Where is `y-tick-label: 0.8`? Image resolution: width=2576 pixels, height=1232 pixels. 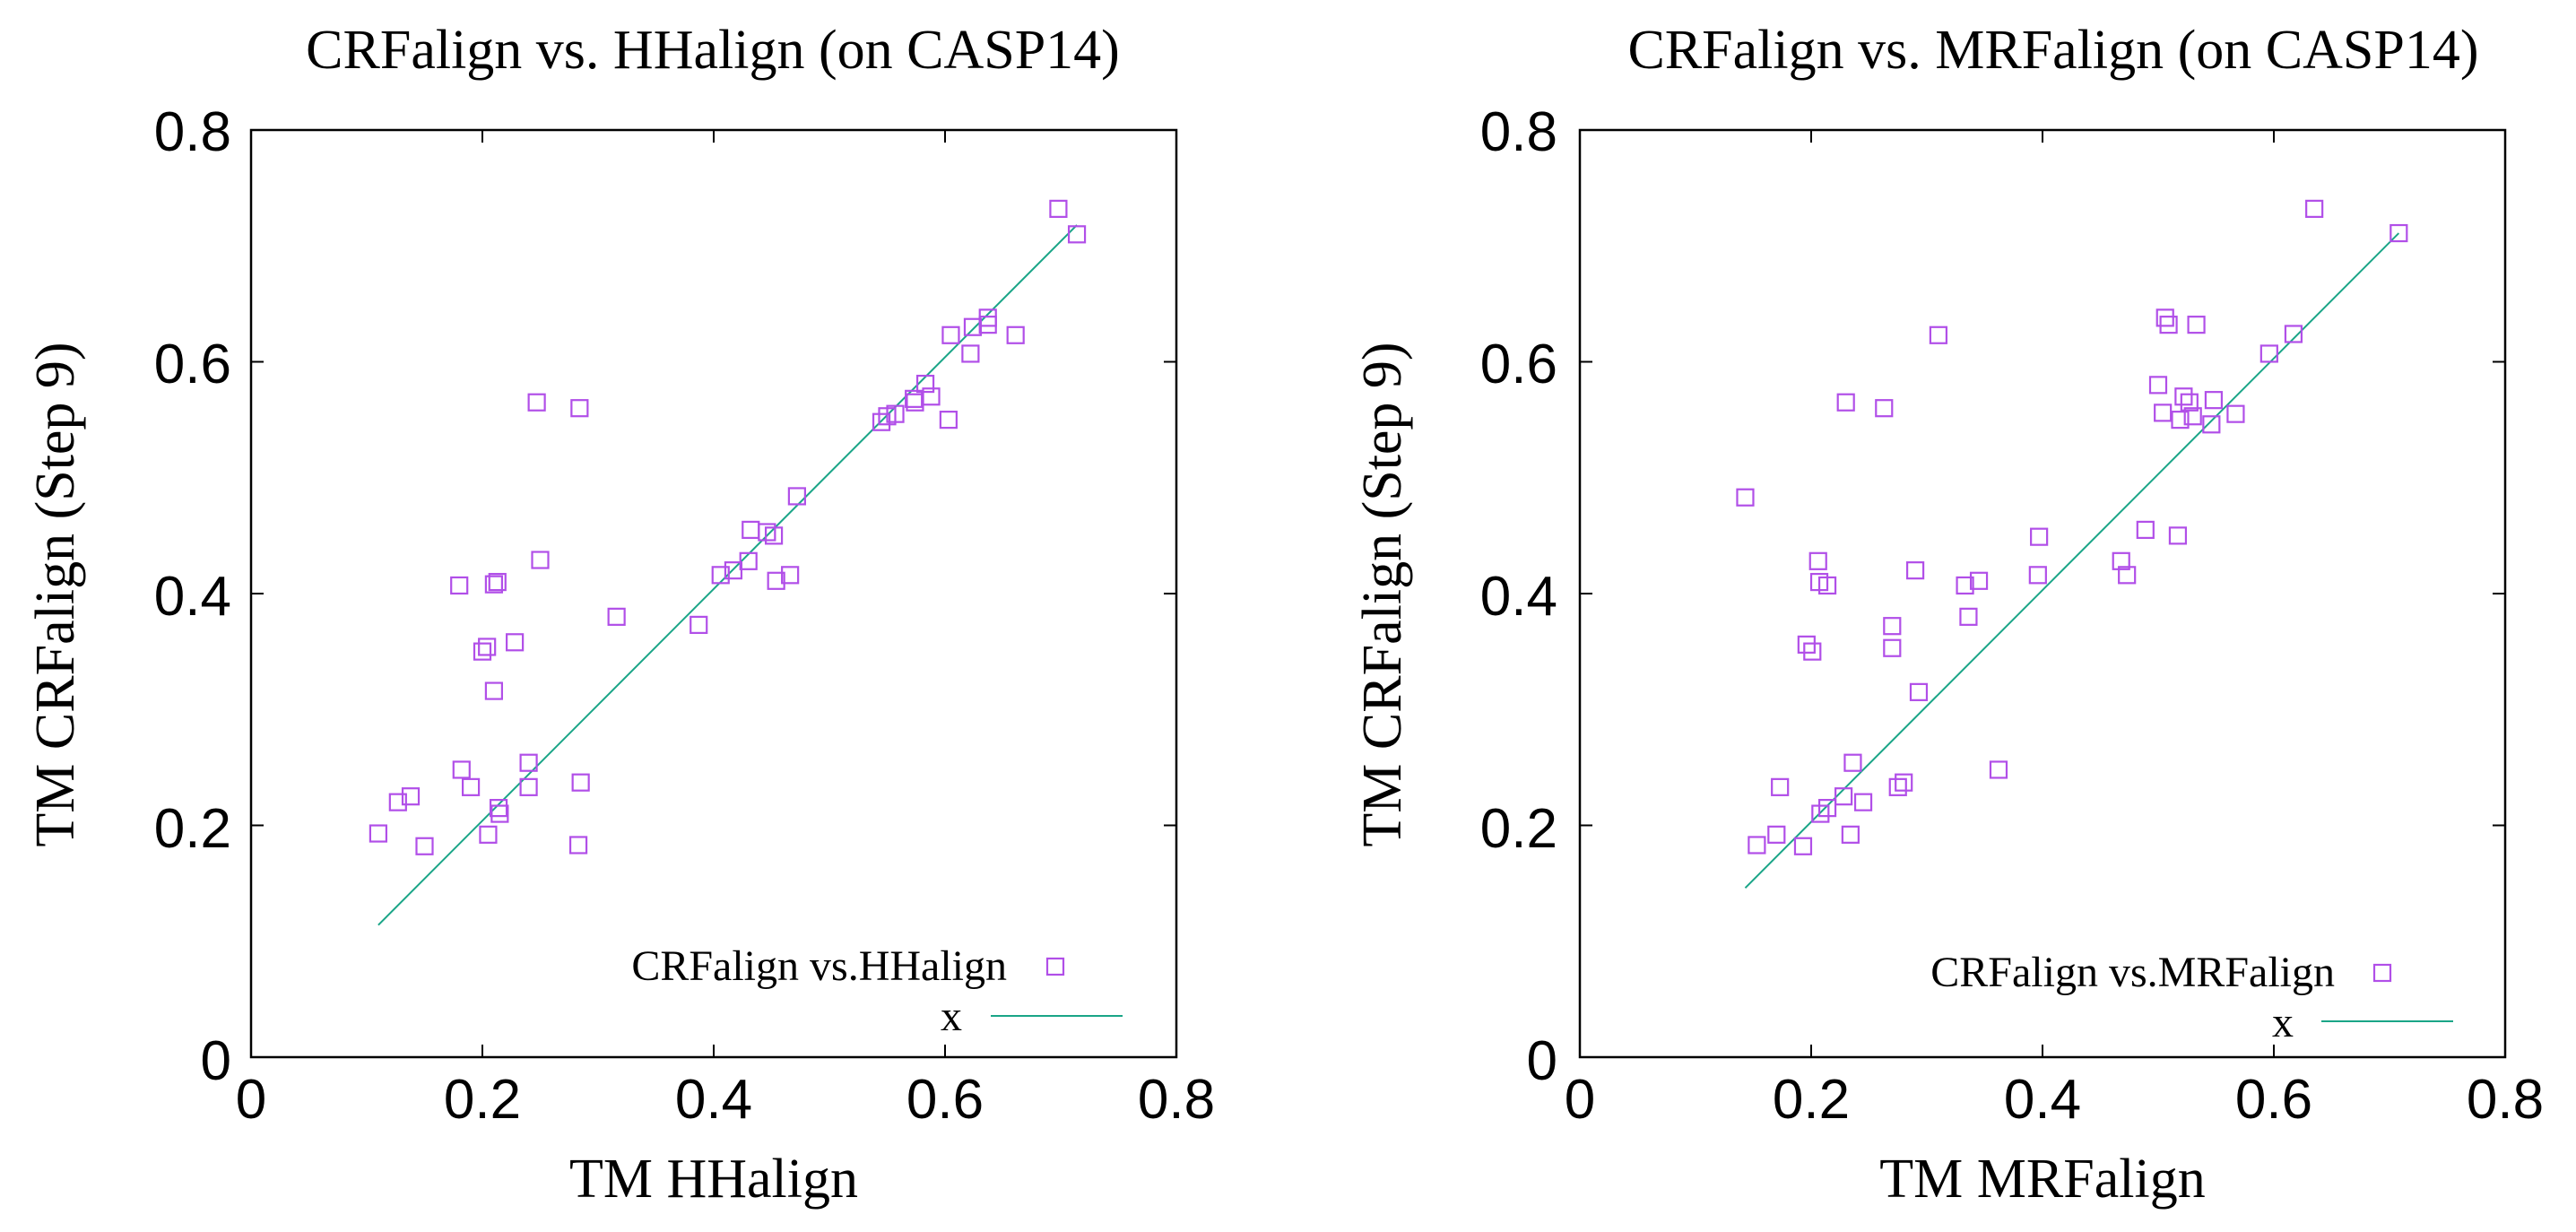
y-tick-label: 0.8 is located at coordinates (1518, 132).